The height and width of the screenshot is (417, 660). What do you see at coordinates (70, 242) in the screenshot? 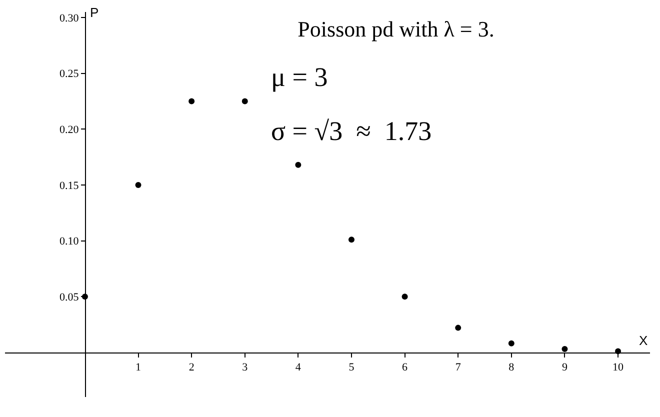
I see `y-tick-label: 0.10` at bounding box center [70, 242].